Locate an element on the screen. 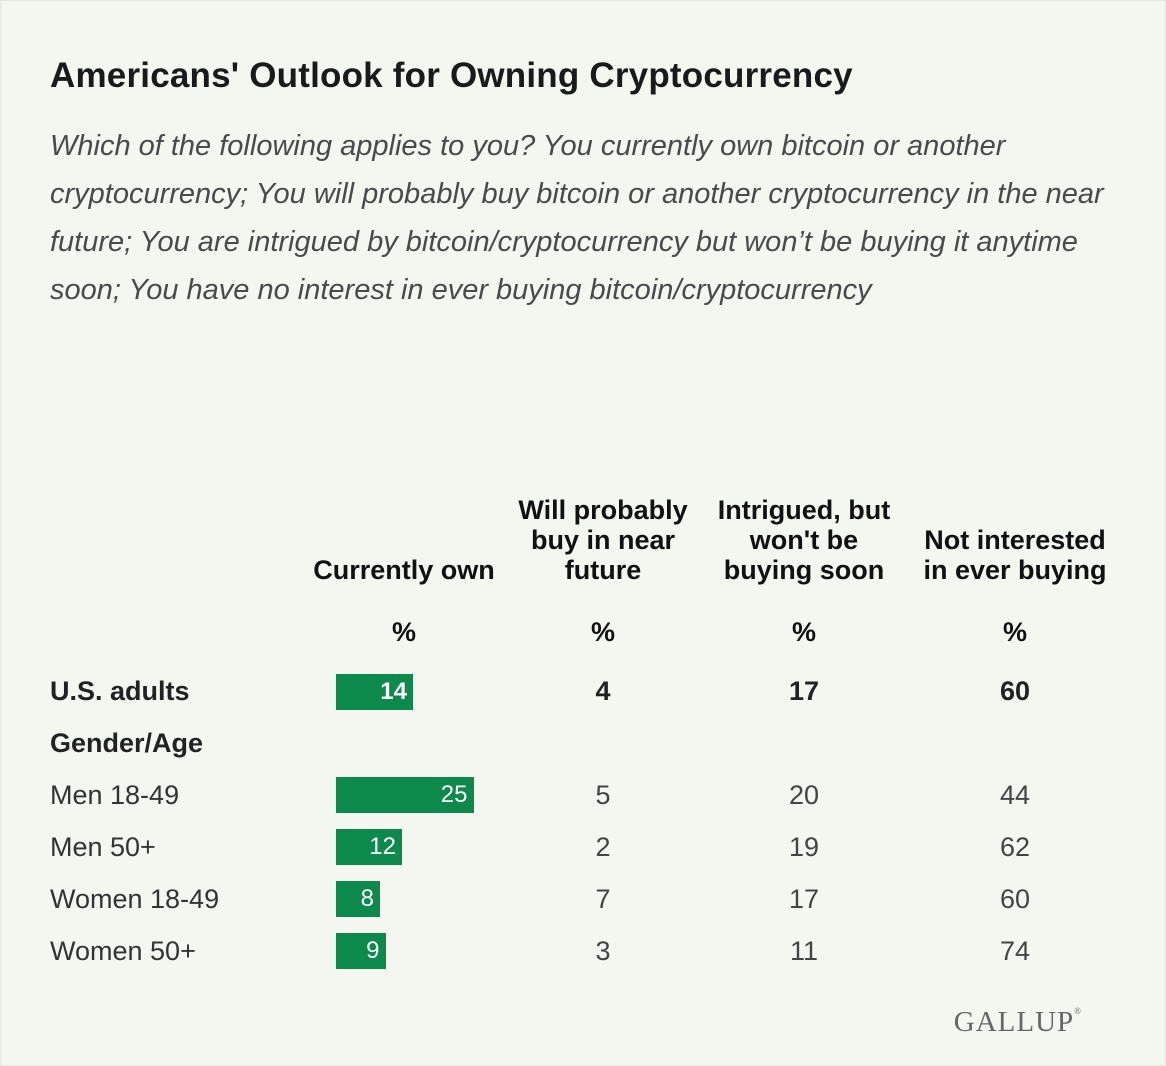  bar-currently-own: 12 is located at coordinates (369, 847).